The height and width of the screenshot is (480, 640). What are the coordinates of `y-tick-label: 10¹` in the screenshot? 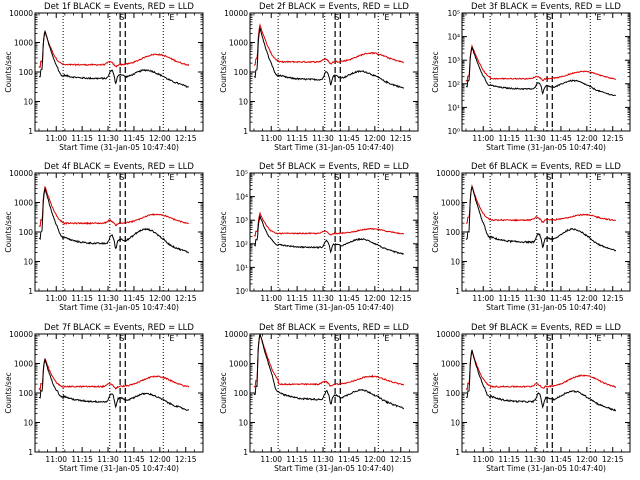 It's located at (453, 107).